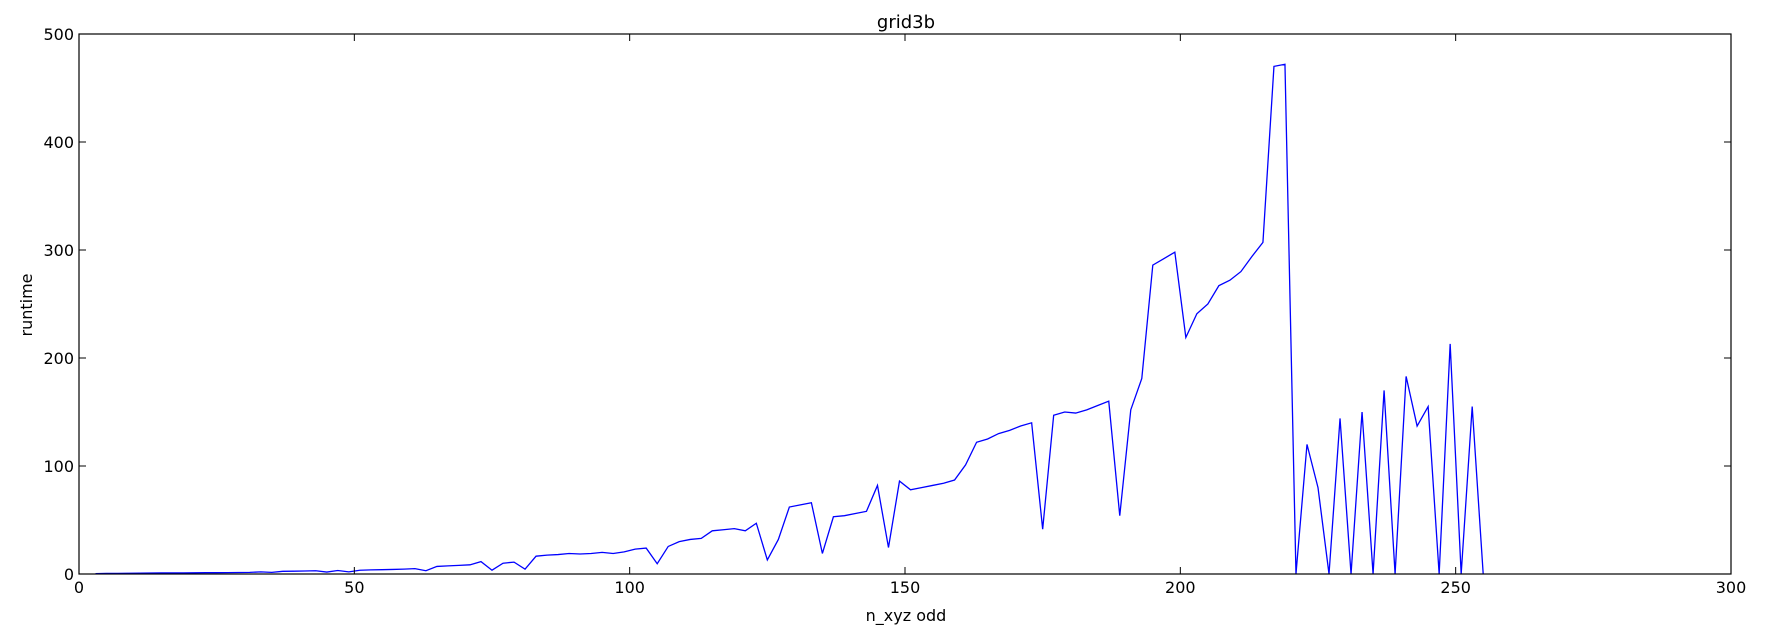 The height and width of the screenshot is (642, 1766). I want to click on x-tick-label: 50, so click(354, 587).